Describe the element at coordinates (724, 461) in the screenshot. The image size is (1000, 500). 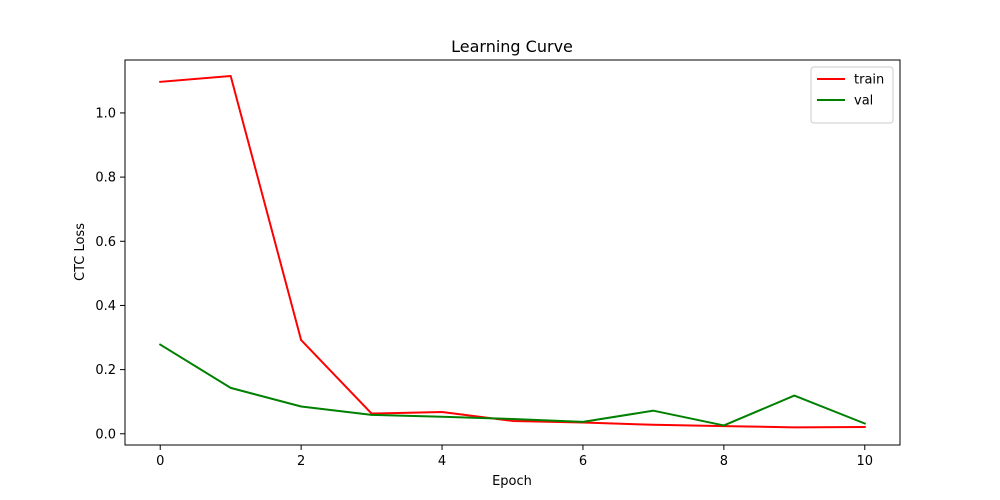
I see `x-tick-label: 8` at that location.